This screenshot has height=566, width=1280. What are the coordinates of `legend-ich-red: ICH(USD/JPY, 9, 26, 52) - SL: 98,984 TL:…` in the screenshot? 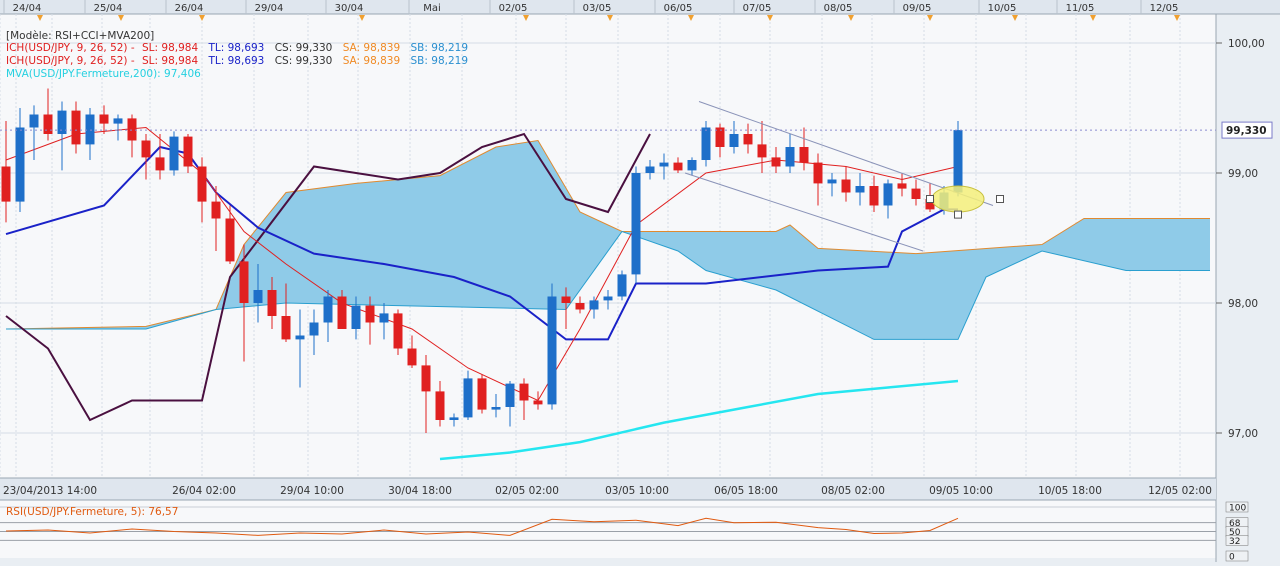 It's located at (237, 48).